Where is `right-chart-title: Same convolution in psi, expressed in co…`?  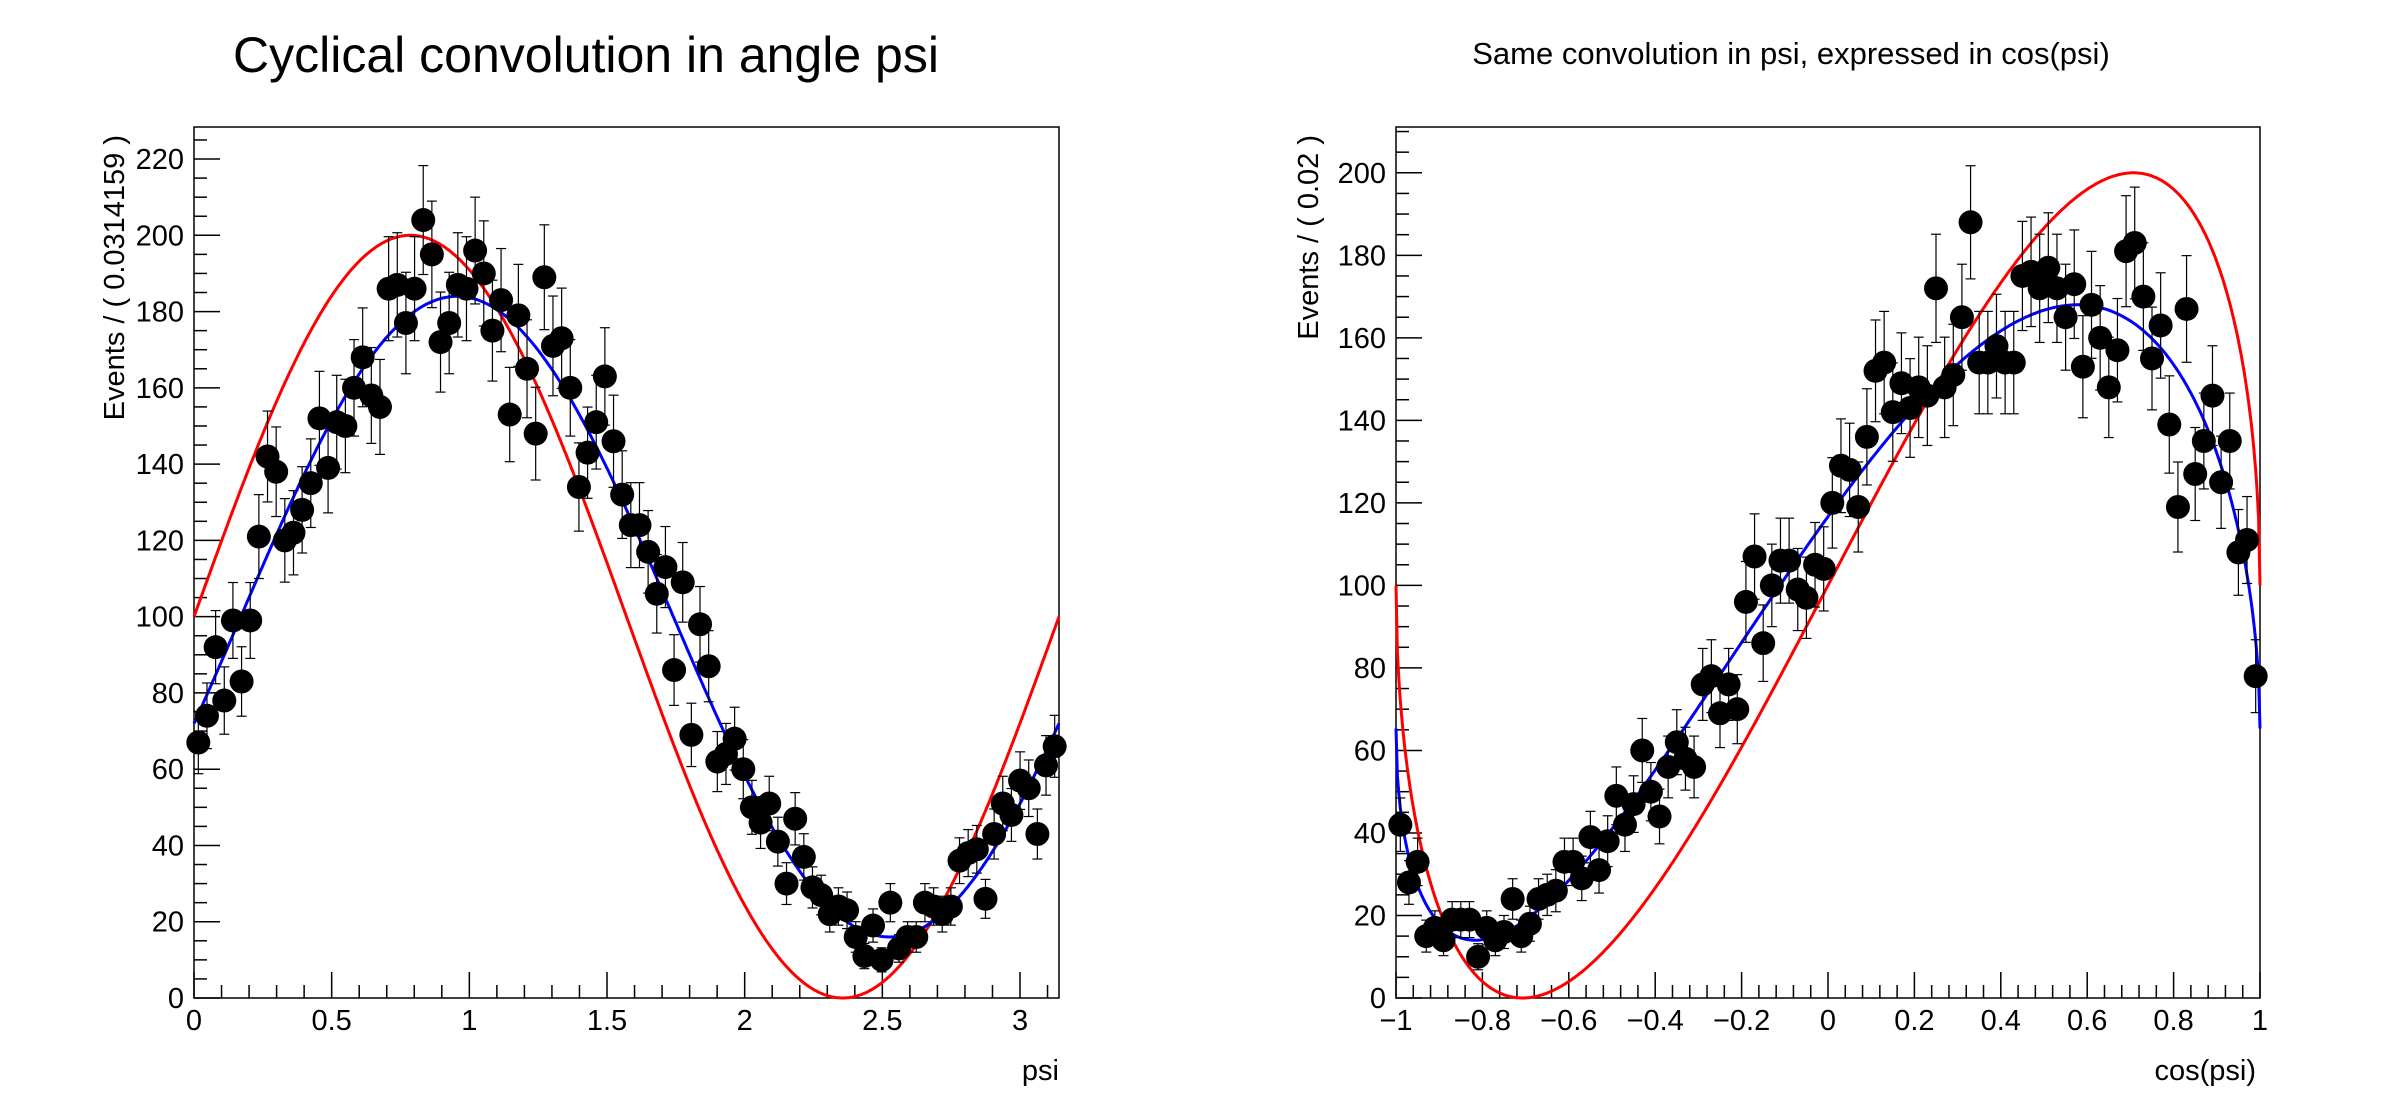
right-chart-title: Same convolution in psi, expressed in co… is located at coordinates (1791, 53).